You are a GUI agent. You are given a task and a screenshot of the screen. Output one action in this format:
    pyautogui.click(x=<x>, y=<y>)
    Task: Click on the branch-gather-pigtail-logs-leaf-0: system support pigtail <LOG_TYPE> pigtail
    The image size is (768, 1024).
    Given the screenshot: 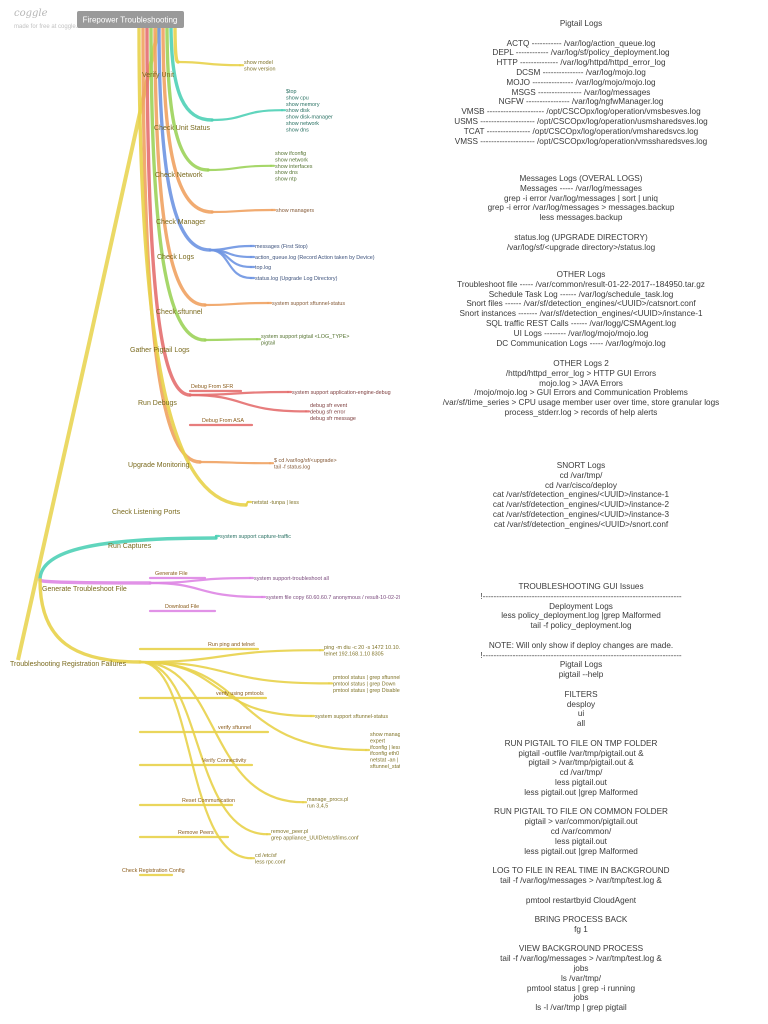 What is the action you would take?
    pyautogui.click(x=305, y=340)
    